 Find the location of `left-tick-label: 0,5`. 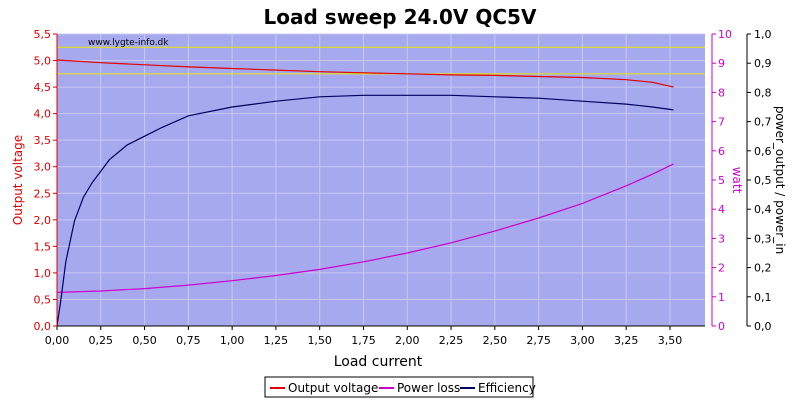

left-tick-label: 0,5 is located at coordinates (43, 299).